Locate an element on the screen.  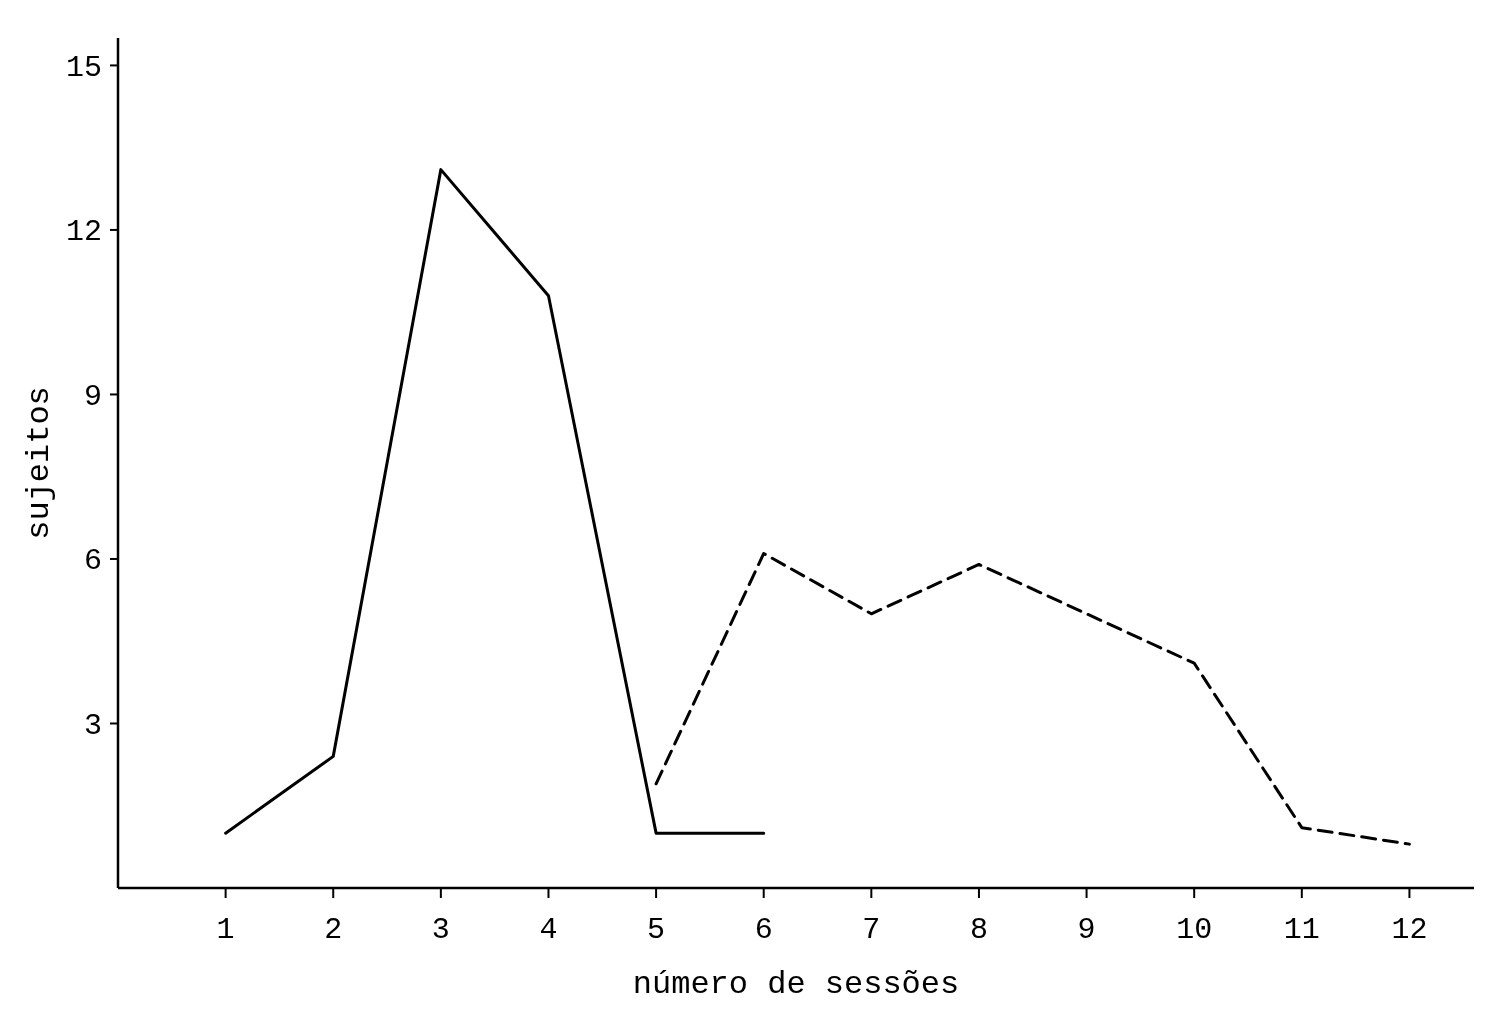
y-axis-title: sujeitos is located at coordinates (39, 463).